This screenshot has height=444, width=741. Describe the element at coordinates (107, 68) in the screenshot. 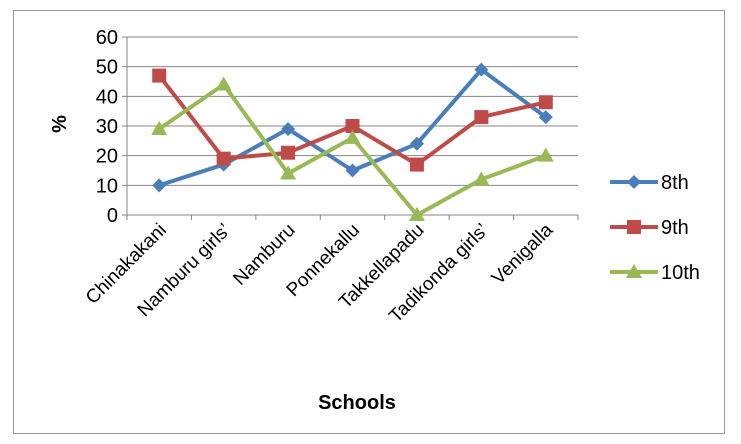

I see `y-tick-label: 50` at that location.